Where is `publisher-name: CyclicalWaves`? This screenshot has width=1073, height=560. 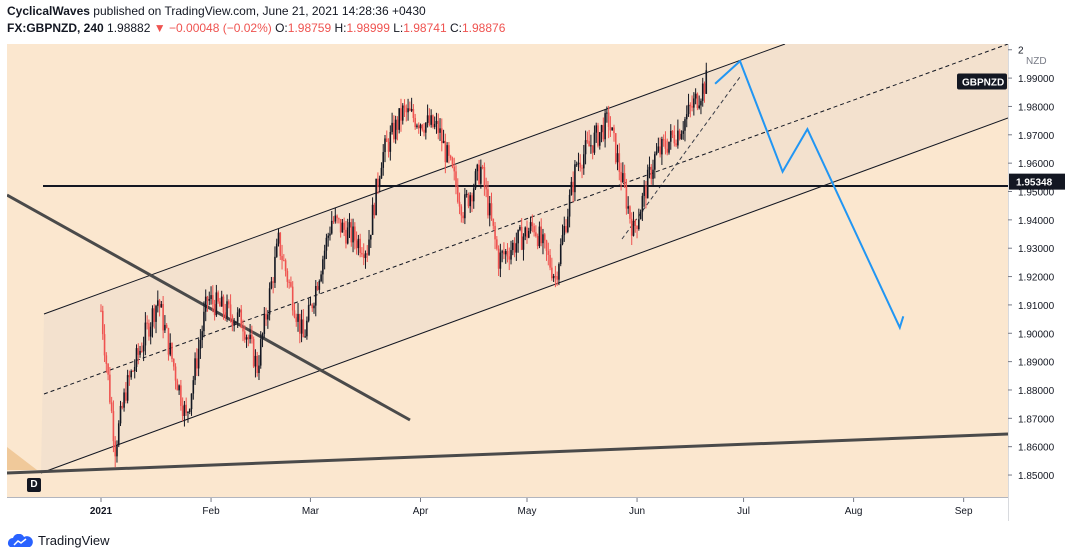 publisher-name: CyclicalWaves is located at coordinates (48, 11).